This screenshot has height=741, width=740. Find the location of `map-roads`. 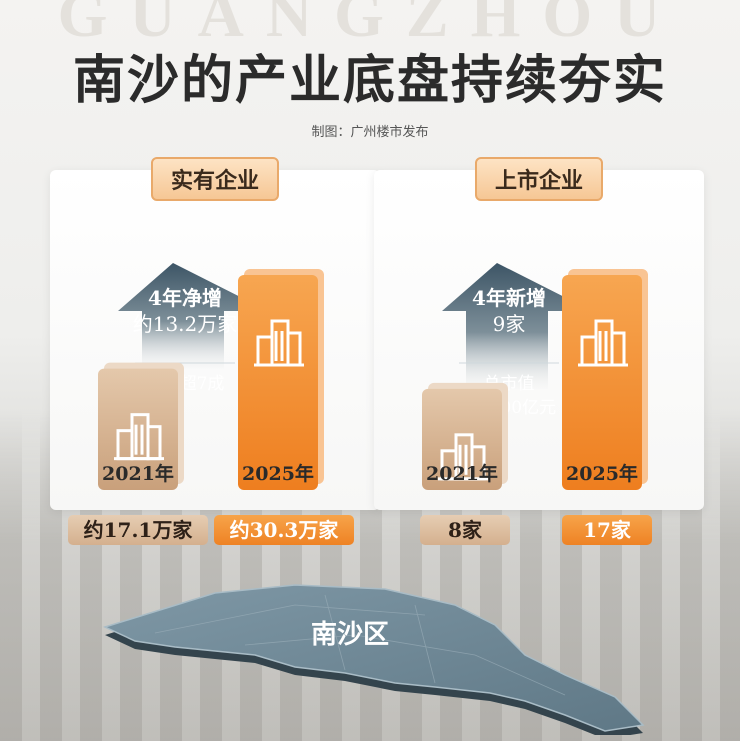

map-roads is located at coordinates (360, 645).